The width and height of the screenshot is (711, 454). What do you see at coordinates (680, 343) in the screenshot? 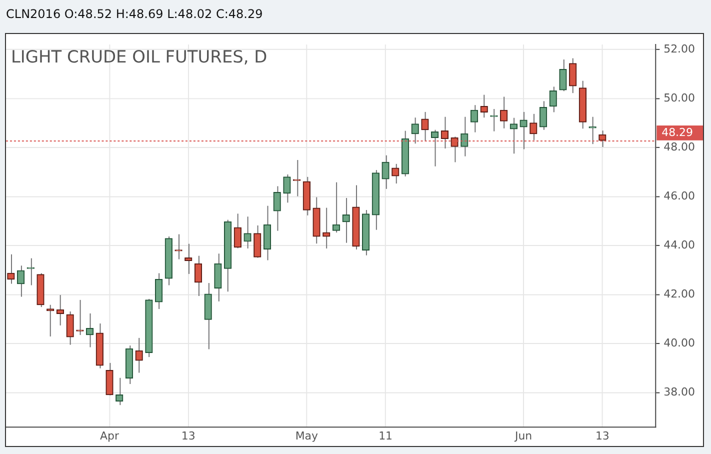
I see `y-tick-label: 40.00` at bounding box center [680, 343].